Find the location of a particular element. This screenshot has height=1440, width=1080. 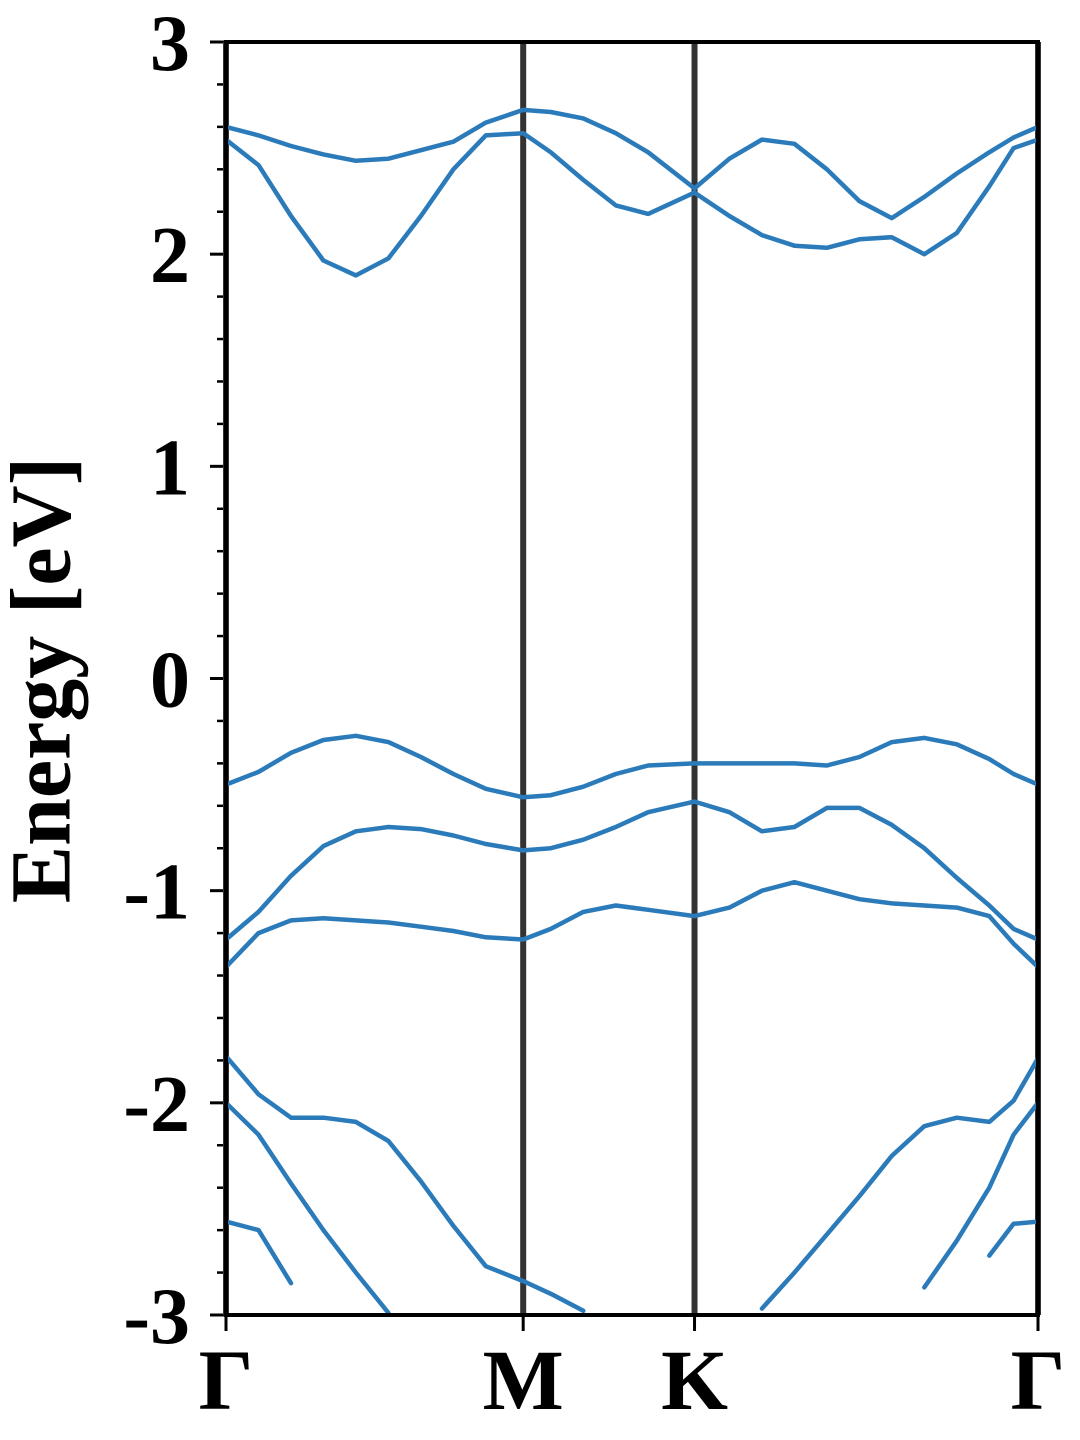

y-axis-title: Energy [eV] is located at coordinates (44, 680).